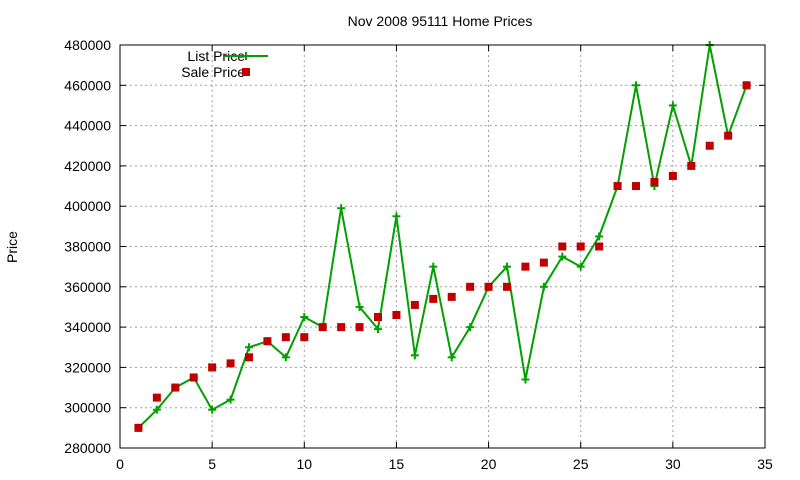 The width and height of the screenshot is (800, 480). I want to click on y-tick-label: 360000, so click(87, 287).